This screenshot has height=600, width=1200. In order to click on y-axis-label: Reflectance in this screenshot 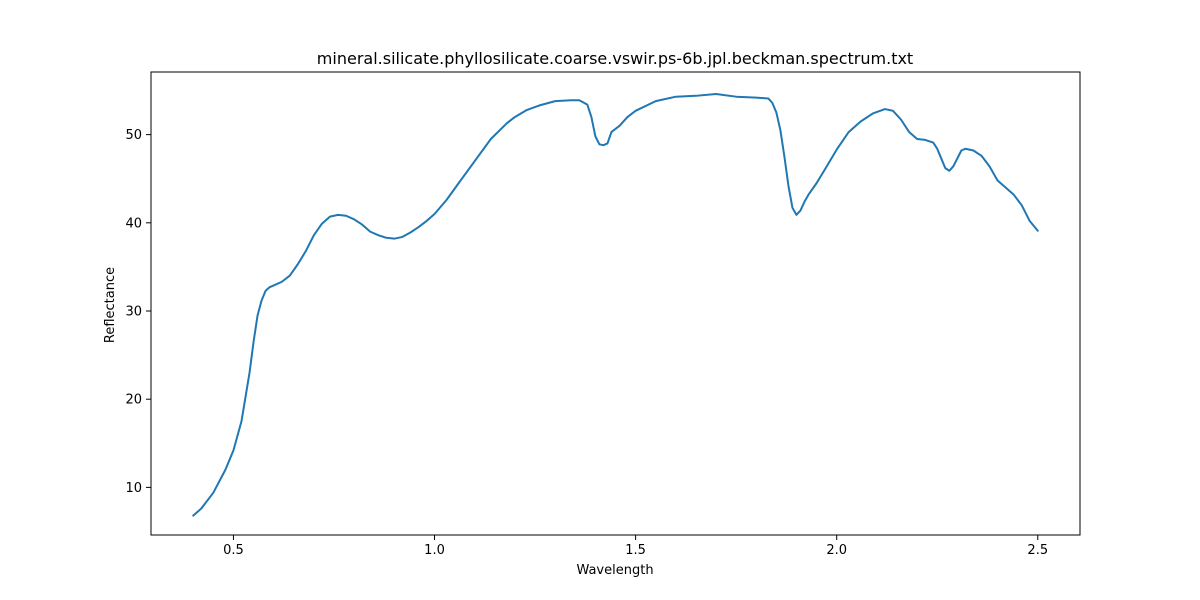, I will do `click(110, 305)`.